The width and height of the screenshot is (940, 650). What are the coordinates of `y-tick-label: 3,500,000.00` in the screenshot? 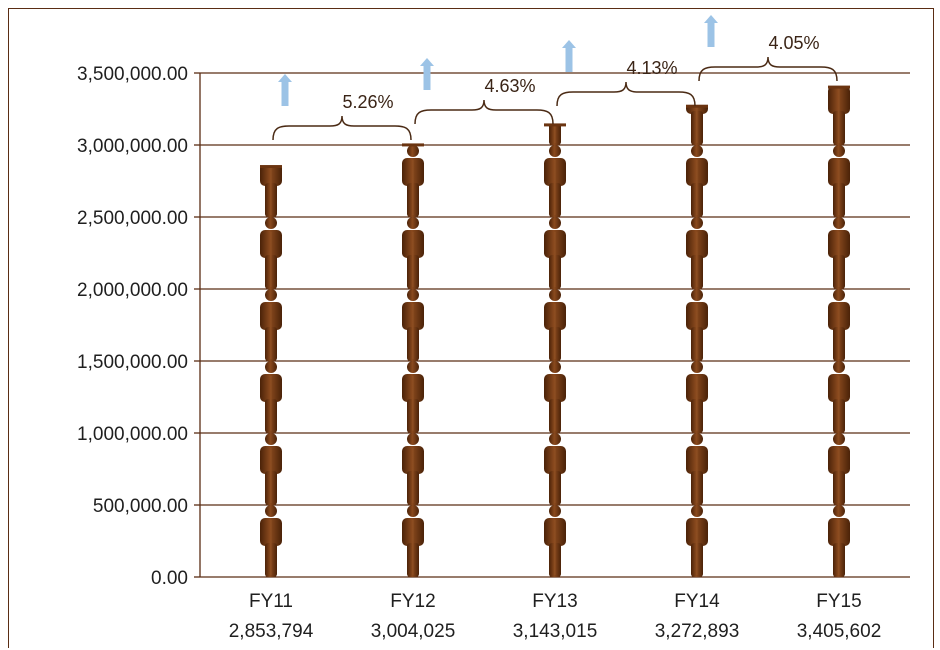 It's located at (132, 74).